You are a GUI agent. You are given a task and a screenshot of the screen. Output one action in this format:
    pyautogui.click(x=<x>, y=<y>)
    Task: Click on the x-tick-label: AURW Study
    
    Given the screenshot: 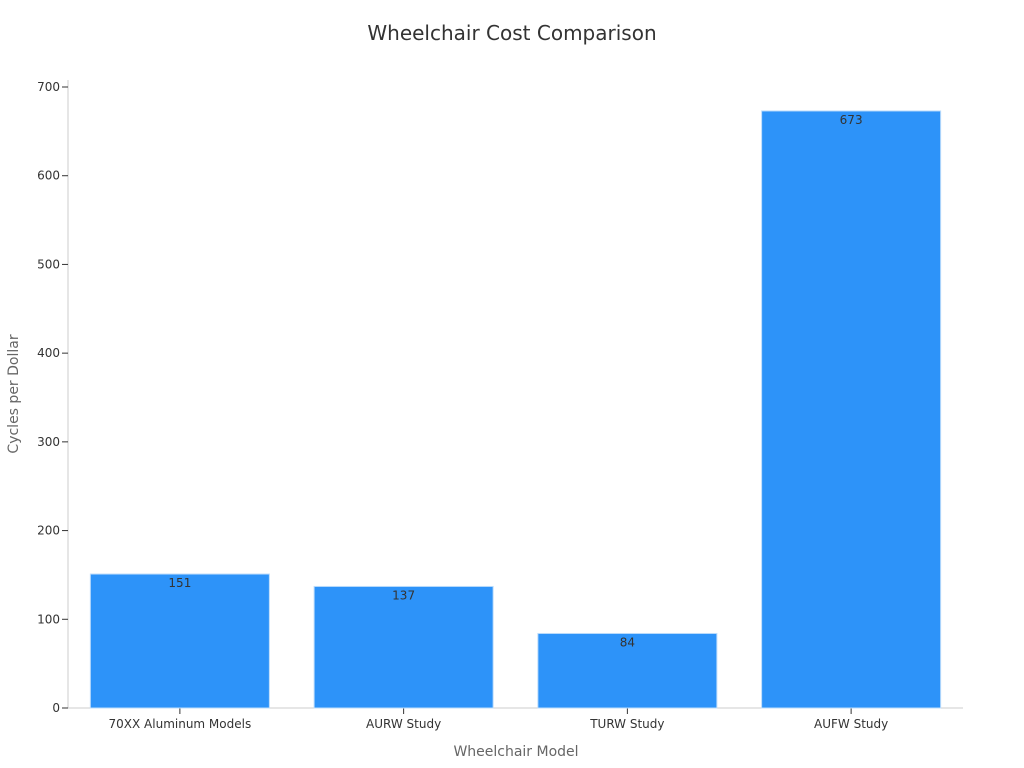 What is the action you would take?
    pyautogui.click(x=403, y=724)
    